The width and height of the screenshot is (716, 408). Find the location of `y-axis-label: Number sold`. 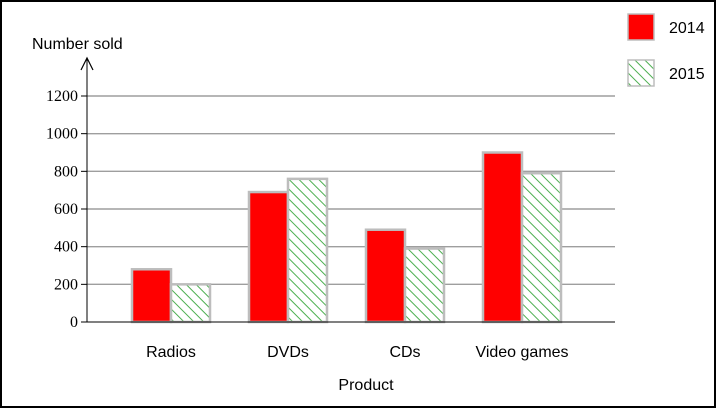

y-axis-label: Number sold is located at coordinates (77, 44).